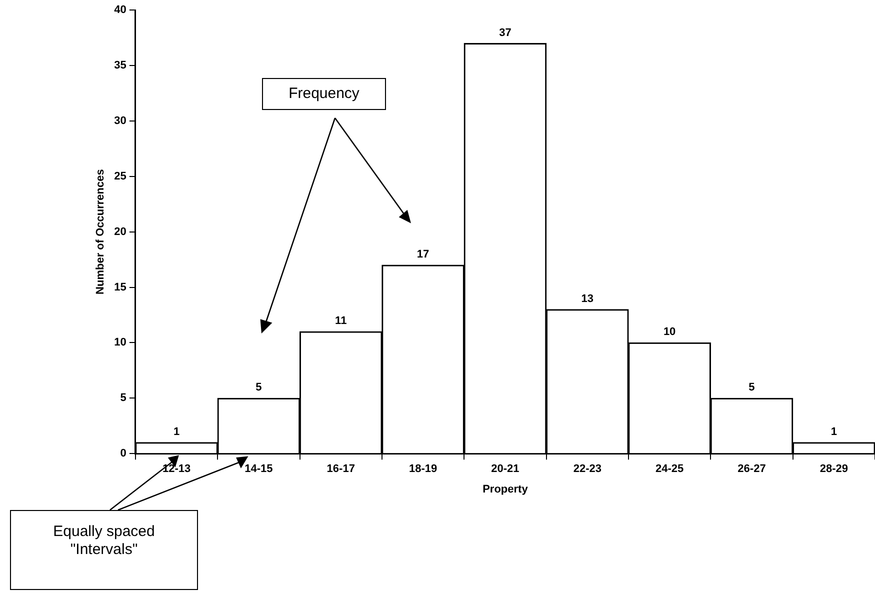  Describe the element at coordinates (587, 298) in the screenshot. I see `data-label: 13` at that location.